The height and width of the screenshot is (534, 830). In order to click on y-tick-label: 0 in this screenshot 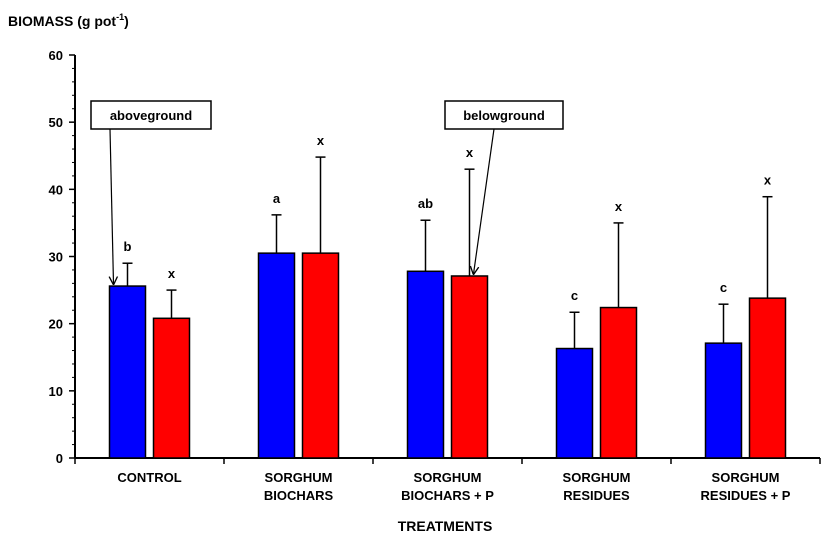, I will do `click(59, 458)`.